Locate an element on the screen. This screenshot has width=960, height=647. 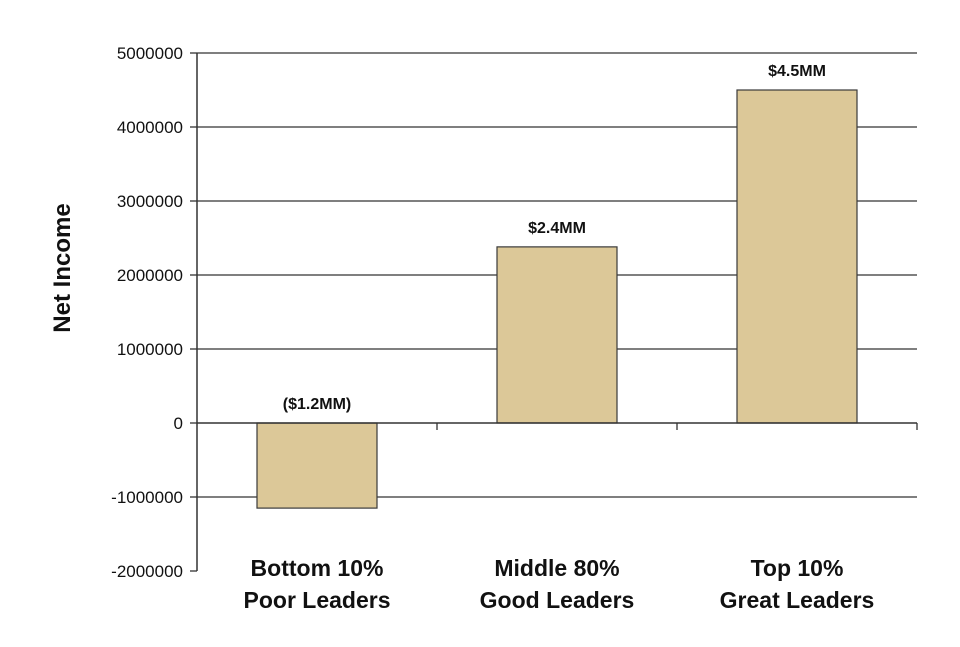
x-category-label-line: Great Leaders is located at coordinates (797, 600).